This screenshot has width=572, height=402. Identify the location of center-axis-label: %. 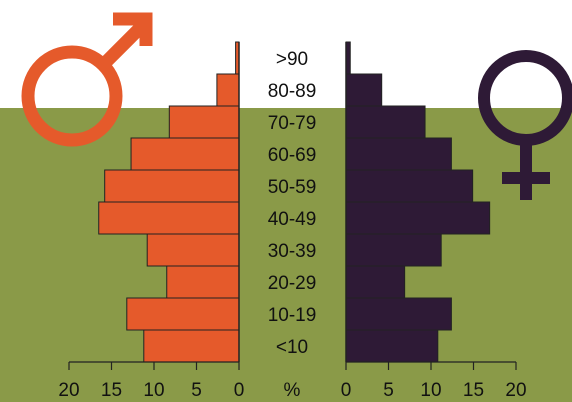
(292, 390).